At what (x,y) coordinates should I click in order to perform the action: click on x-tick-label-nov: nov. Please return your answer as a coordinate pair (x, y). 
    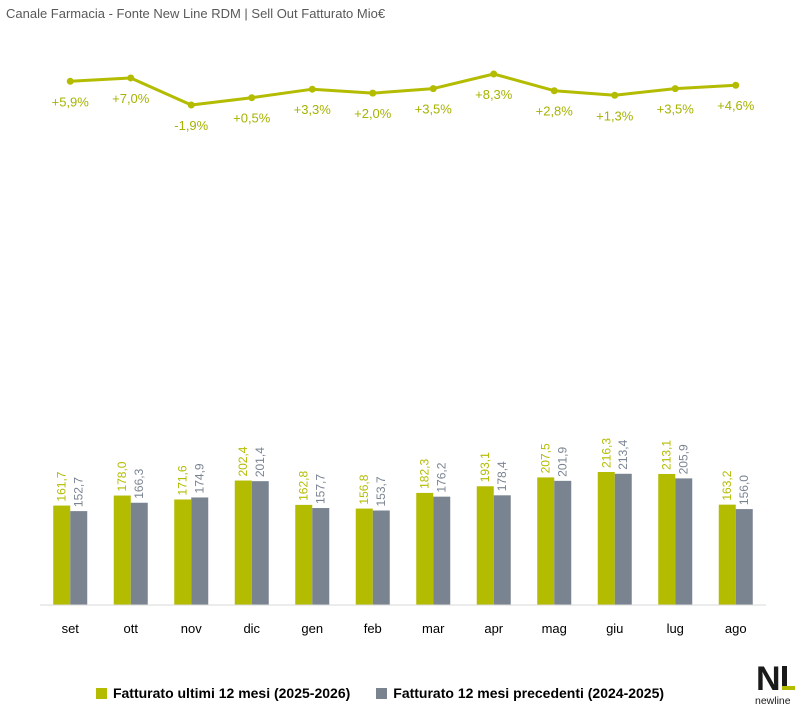
    Looking at the image, I should click on (191, 628).